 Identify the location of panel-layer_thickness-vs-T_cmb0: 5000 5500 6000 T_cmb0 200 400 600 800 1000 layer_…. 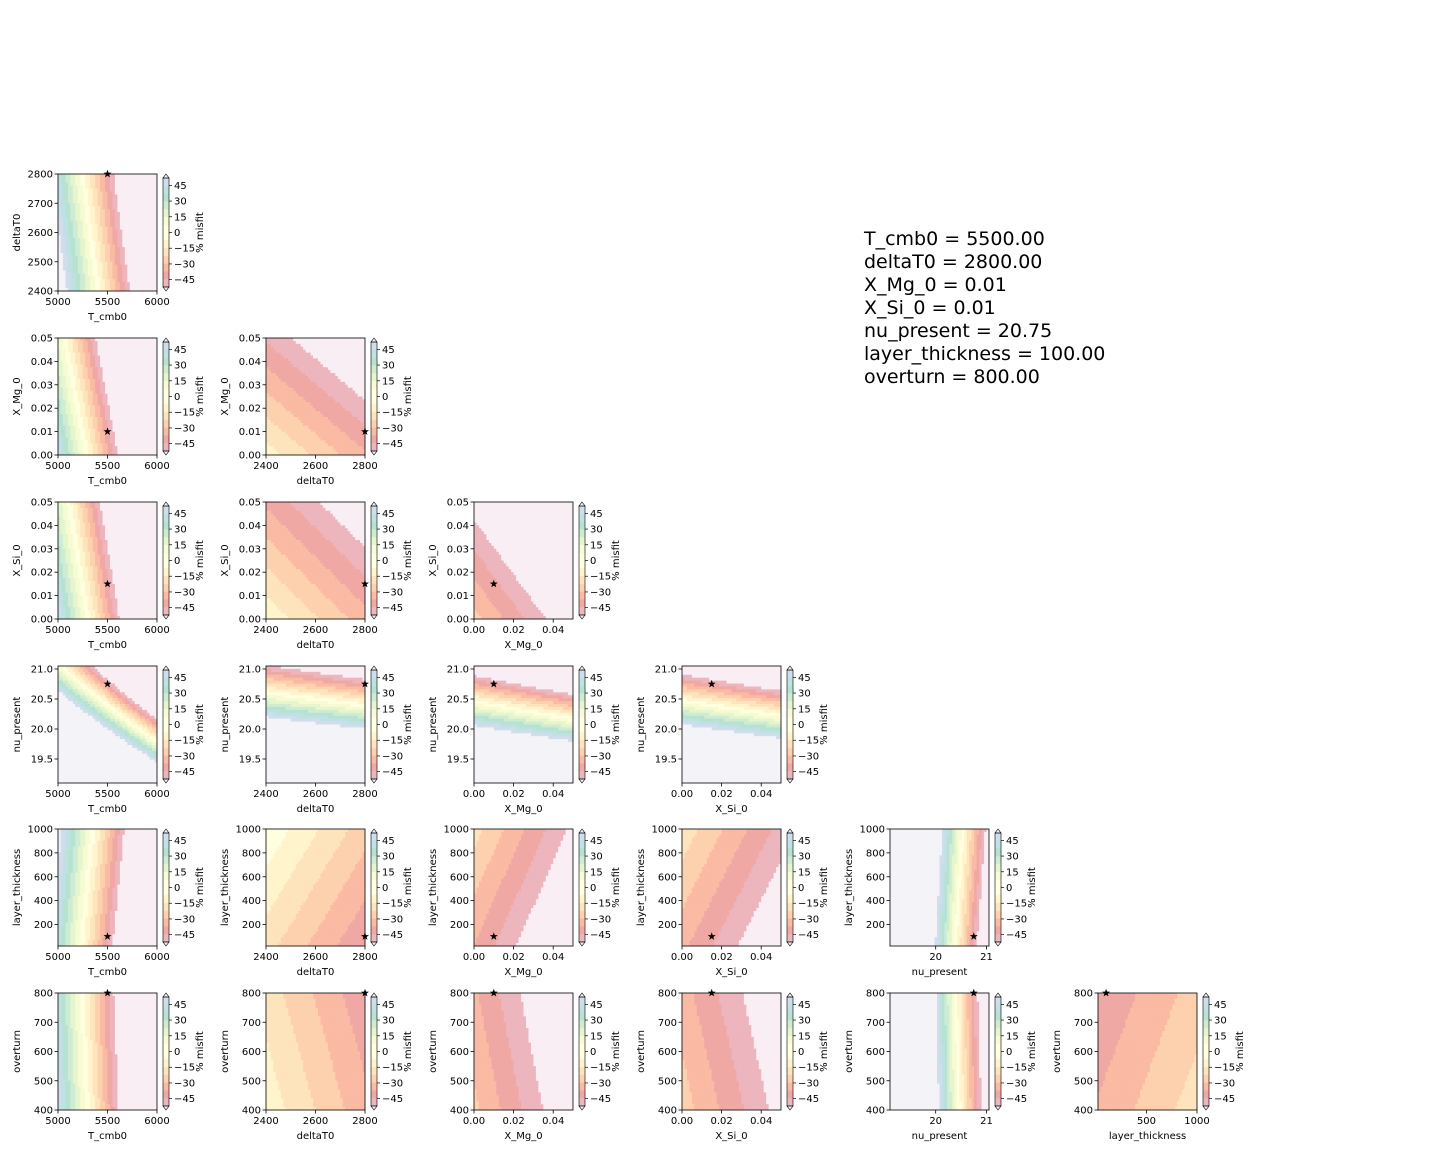
(109, 902).